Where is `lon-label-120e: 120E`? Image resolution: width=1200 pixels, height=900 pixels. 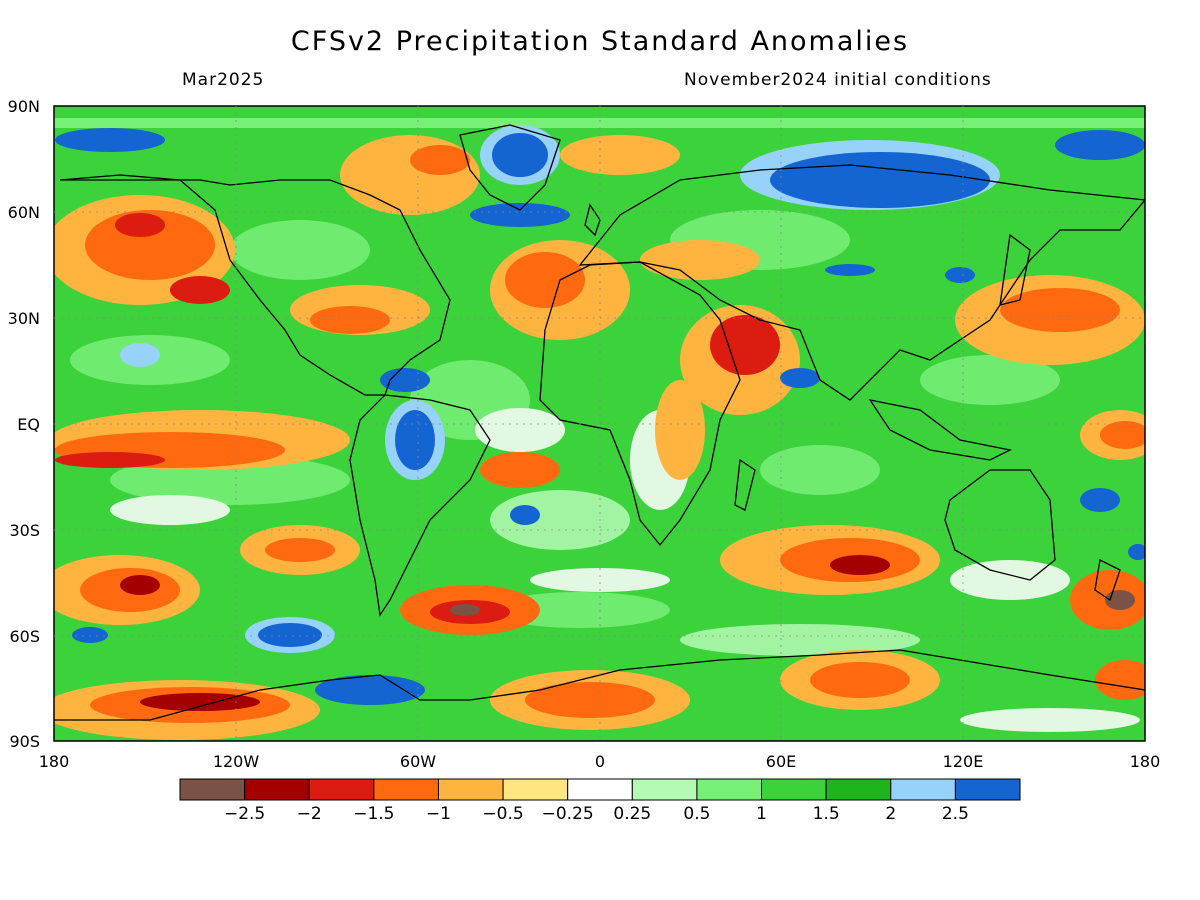
lon-label-120e: 120E is located at coordinates (963, 761).